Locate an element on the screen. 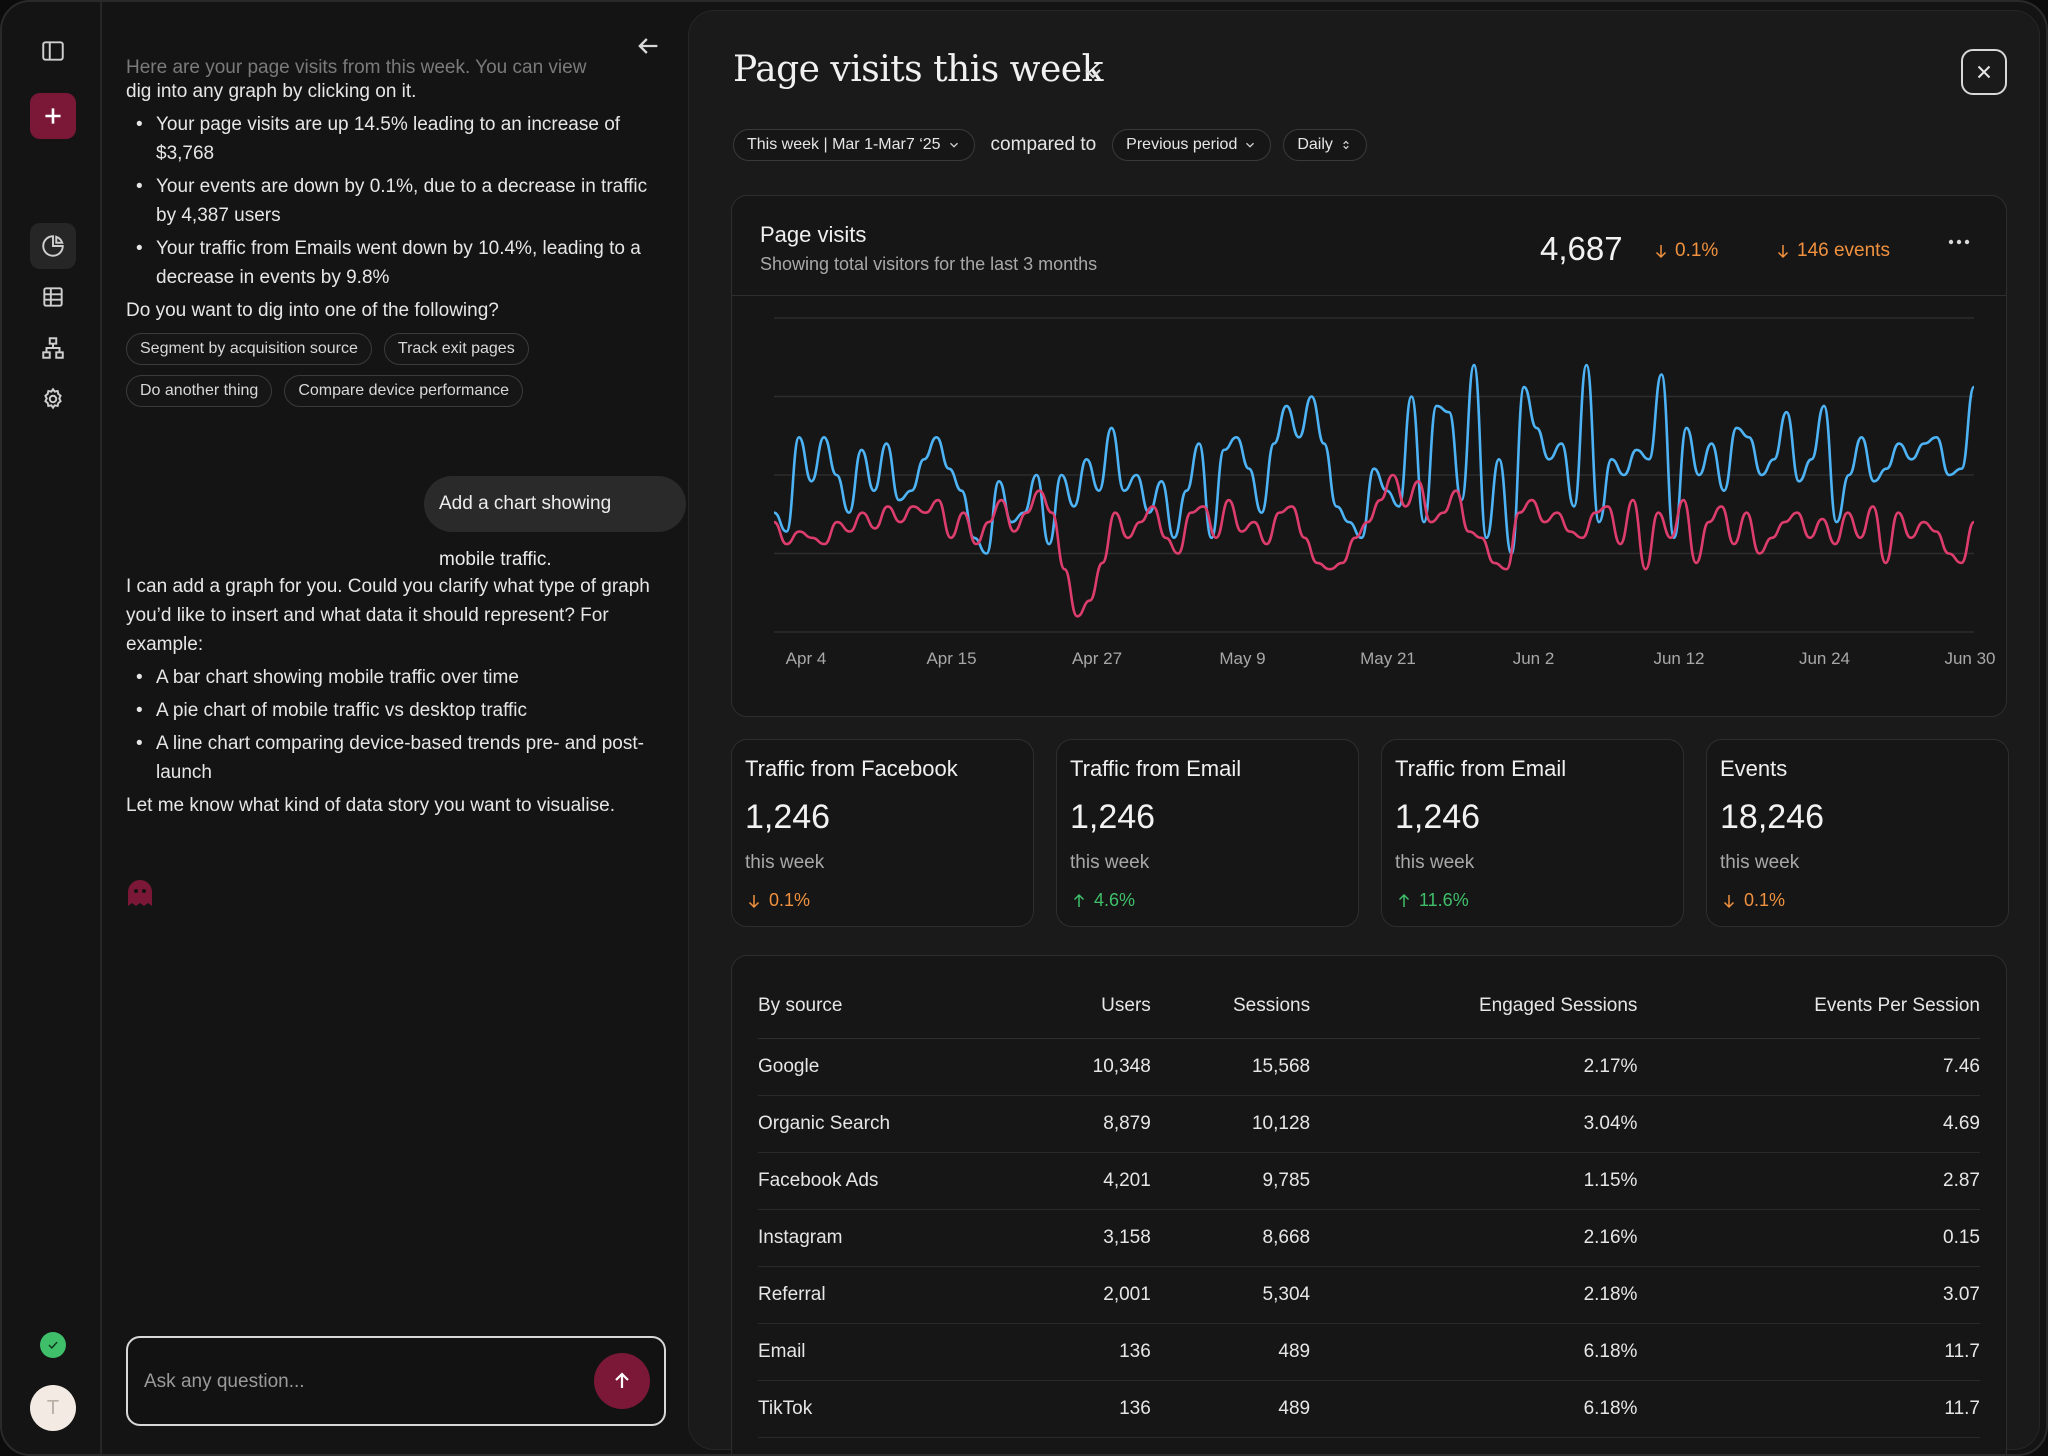  table-cell: 1.15% is located at coordinates (1474, 1181).